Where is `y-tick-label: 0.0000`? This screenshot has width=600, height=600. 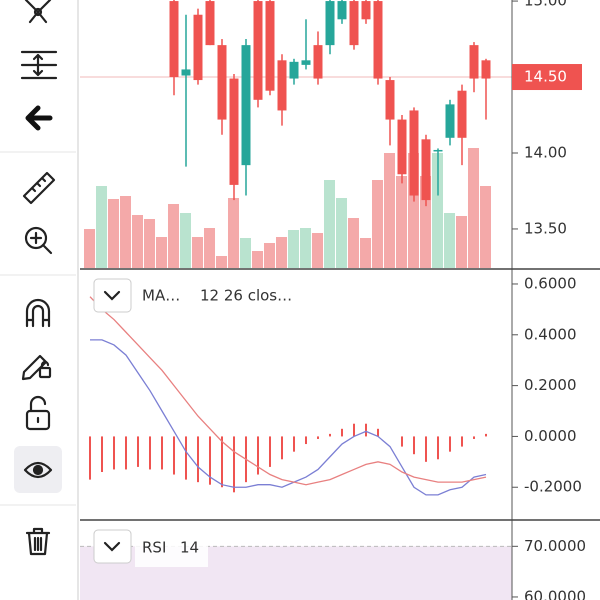
y-tick-label: 0.0000 is located at coordinates (550, 436).